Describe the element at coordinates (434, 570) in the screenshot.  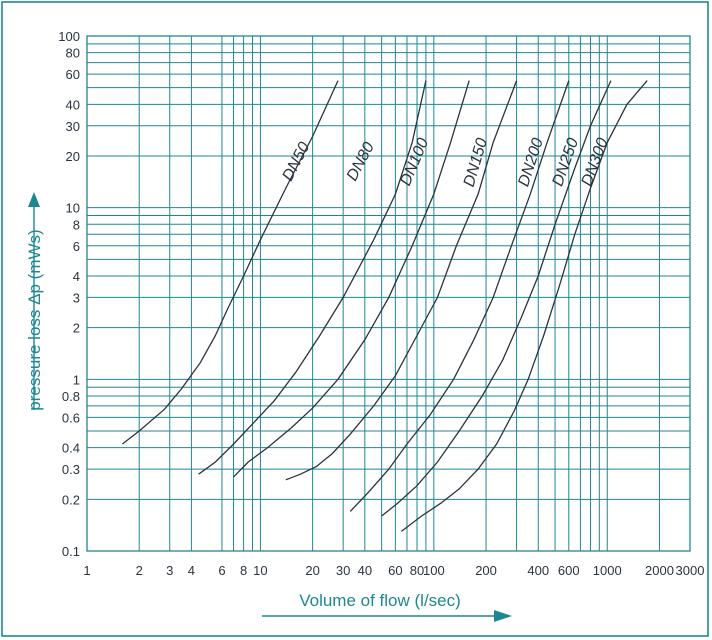
I see `x-tick-label: 100` at that location.